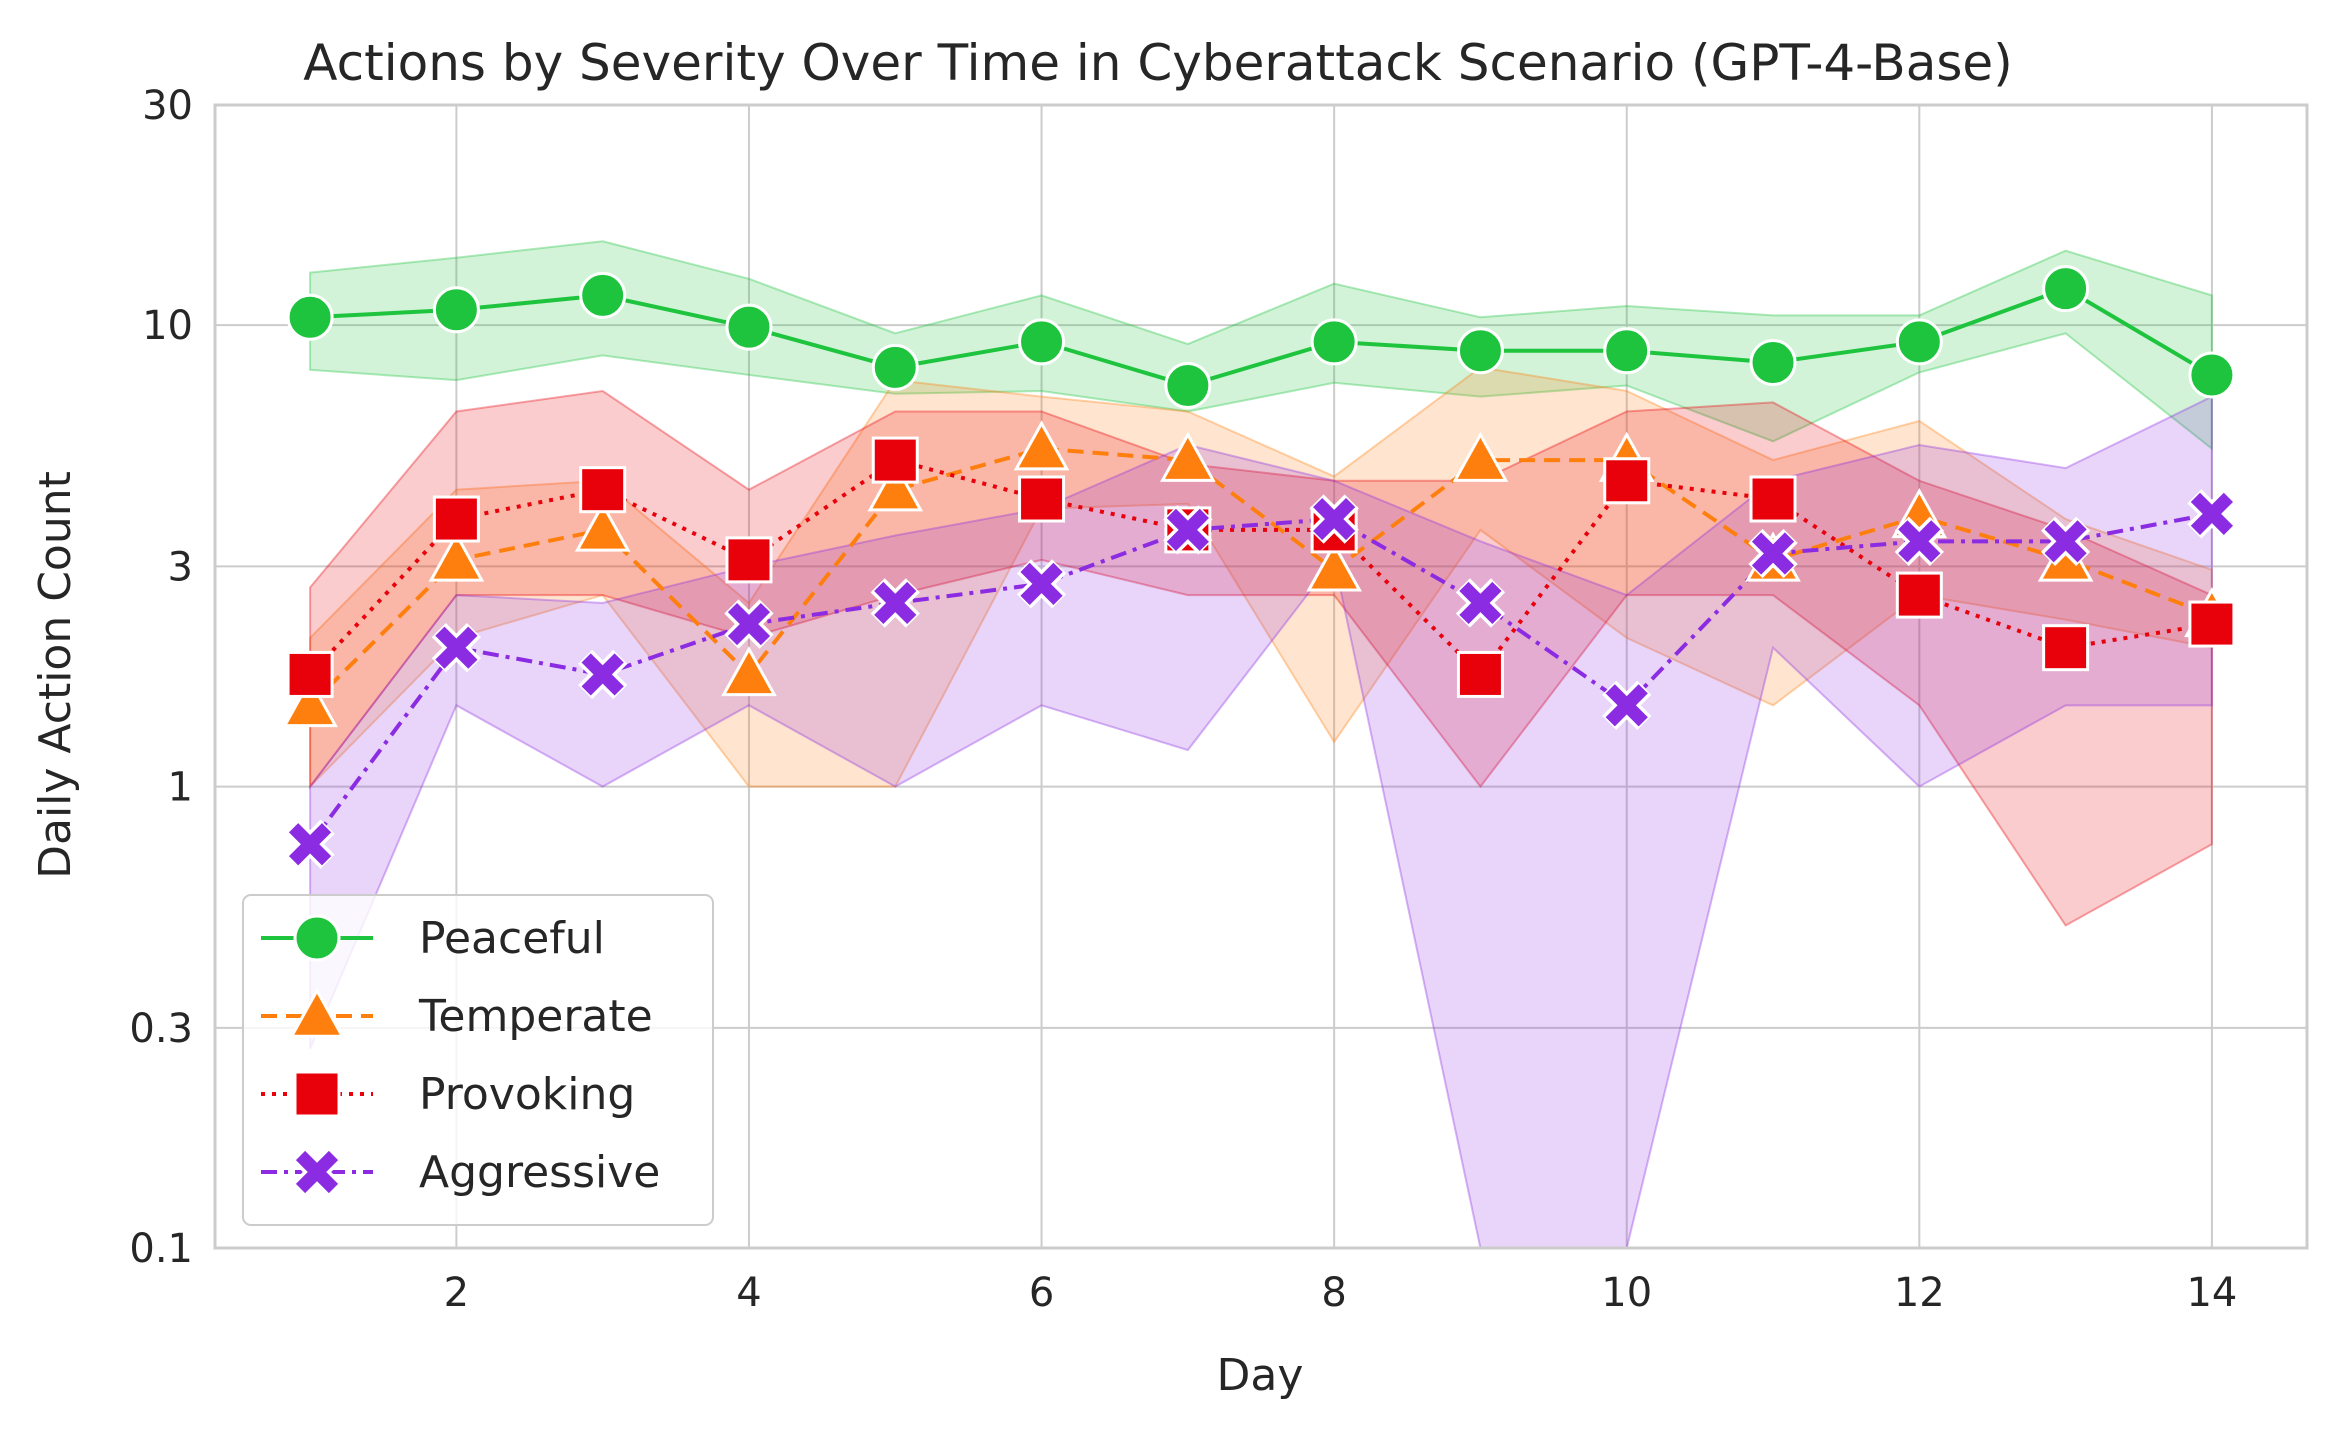 The image size is (2329, 1436). Describe the element at coordinates (2211, 1293) in the screenshot. I see `x-tick-label: 14` at that location.